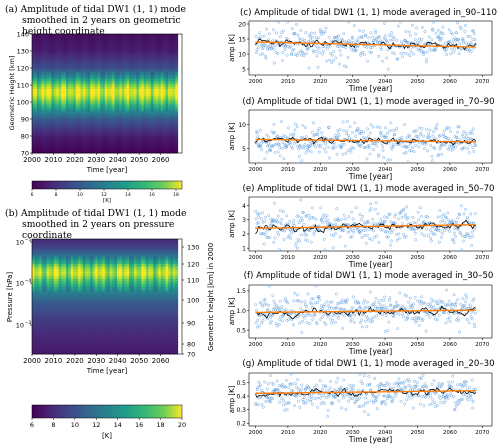 The height and width of the screenshot is (445, 500). What do you see at coordinates (23, 68) in the screenshot?
I see `y-tick-label: 120` at bounding box center [23, 68].